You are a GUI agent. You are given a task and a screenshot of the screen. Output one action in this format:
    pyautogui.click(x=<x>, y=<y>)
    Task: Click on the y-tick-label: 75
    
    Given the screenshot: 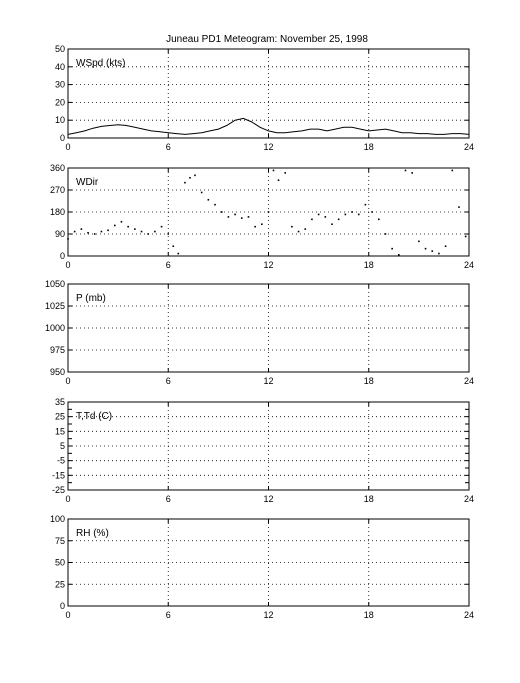 What is the action you would take?
    pyautogui.click(x=60, y=541)
    